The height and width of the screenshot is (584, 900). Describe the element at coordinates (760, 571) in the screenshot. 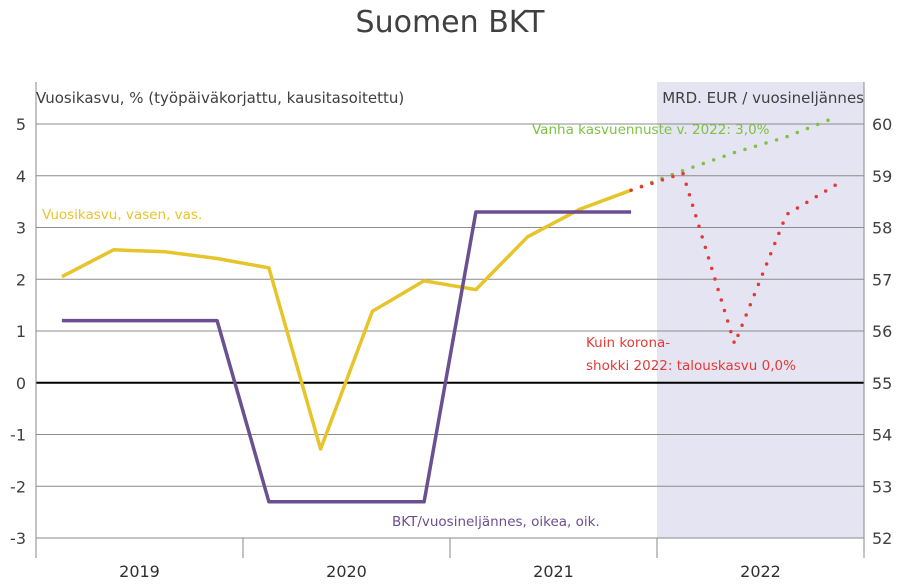

I see `year-label: 2022` at that location.